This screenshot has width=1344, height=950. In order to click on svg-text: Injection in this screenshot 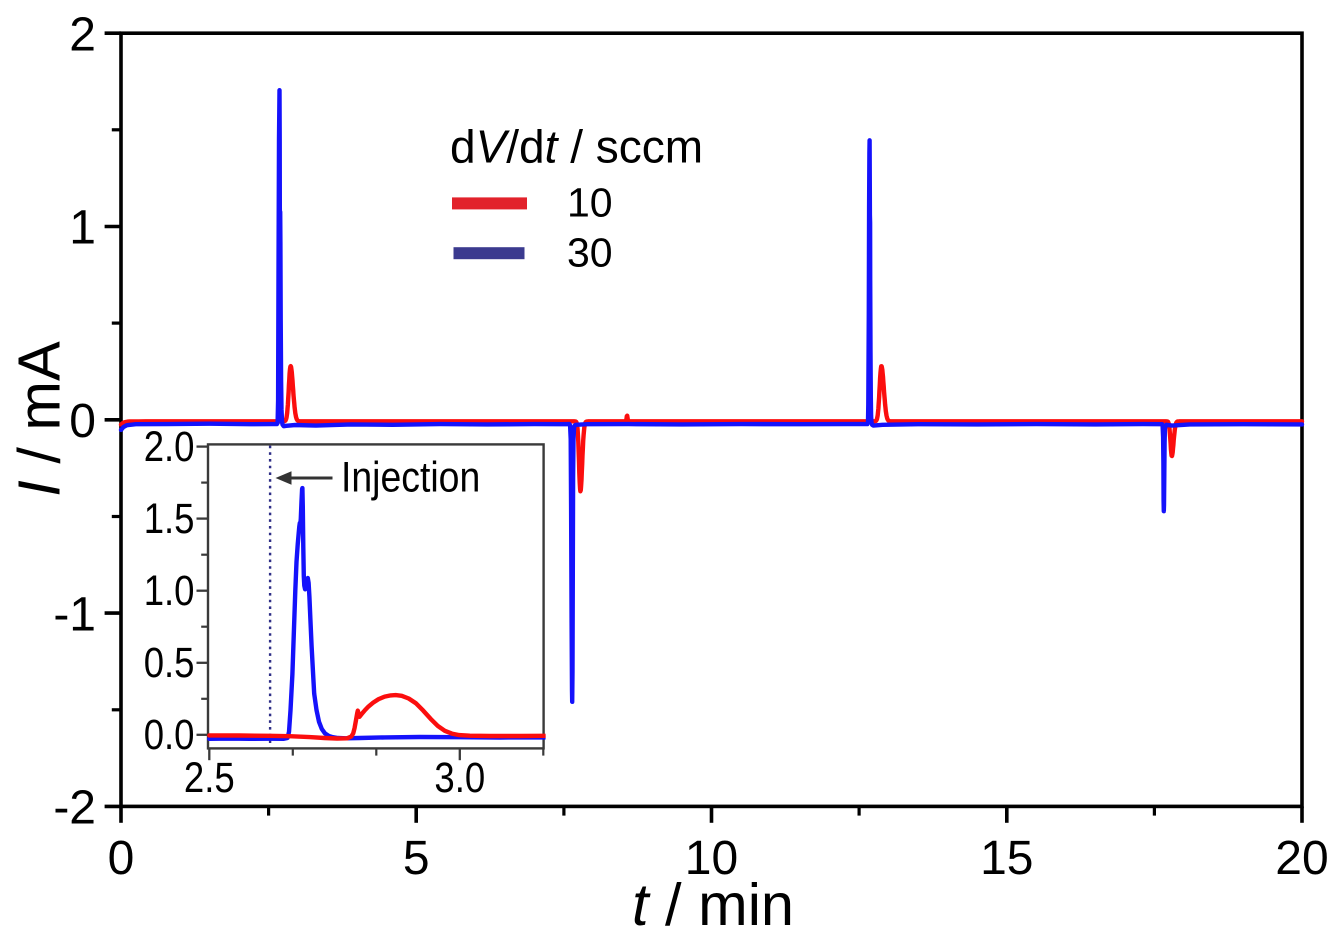, I will do `click(410, 478)`.